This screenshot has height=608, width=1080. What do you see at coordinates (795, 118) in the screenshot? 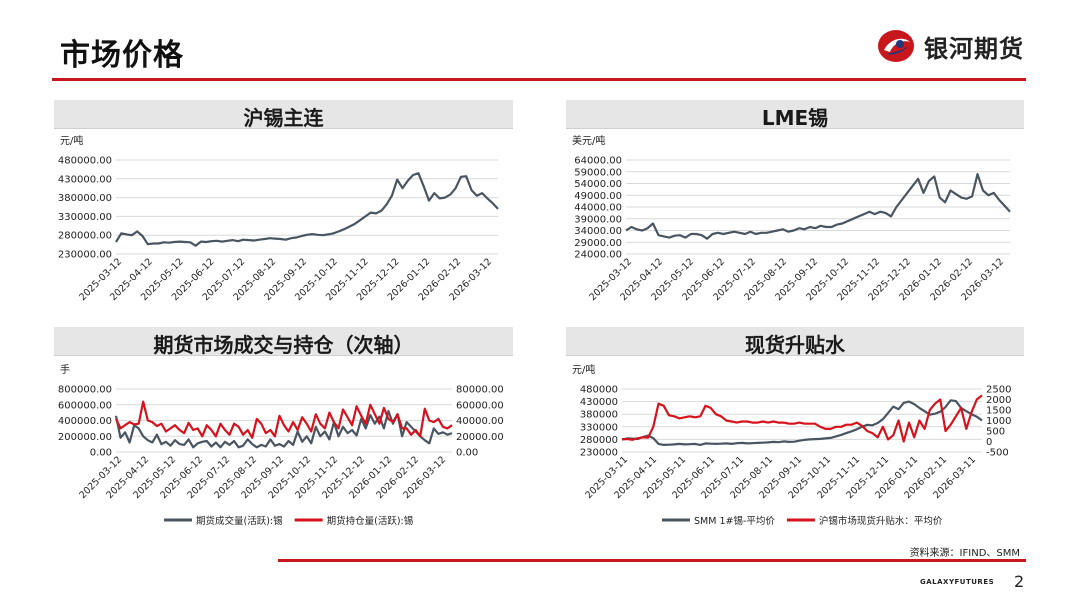
I see `panel-title: LME锡` at bounding box center [795, 118].